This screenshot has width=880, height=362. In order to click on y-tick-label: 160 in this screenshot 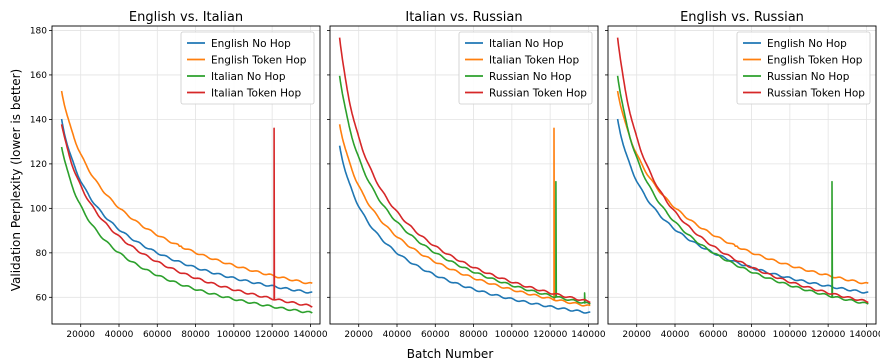, I will do `click(38, 76)`.